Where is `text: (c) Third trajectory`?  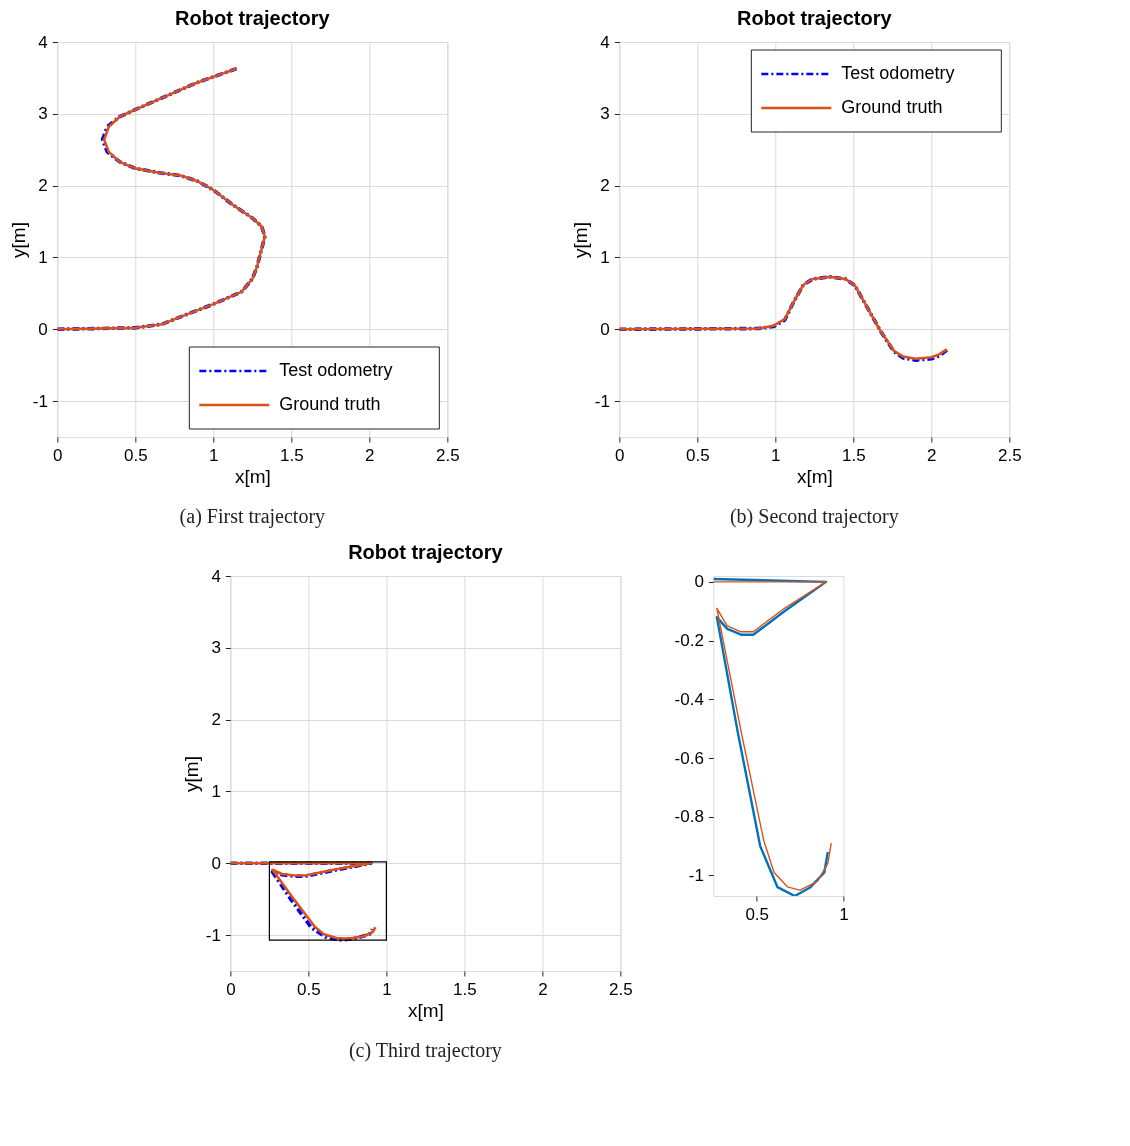
text: (c) Third trajectory is located at coordinates (425, 1050).